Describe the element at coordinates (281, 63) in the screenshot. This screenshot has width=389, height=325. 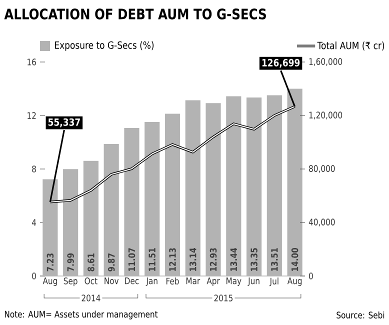
I see `data-label: 126,699` at that location.